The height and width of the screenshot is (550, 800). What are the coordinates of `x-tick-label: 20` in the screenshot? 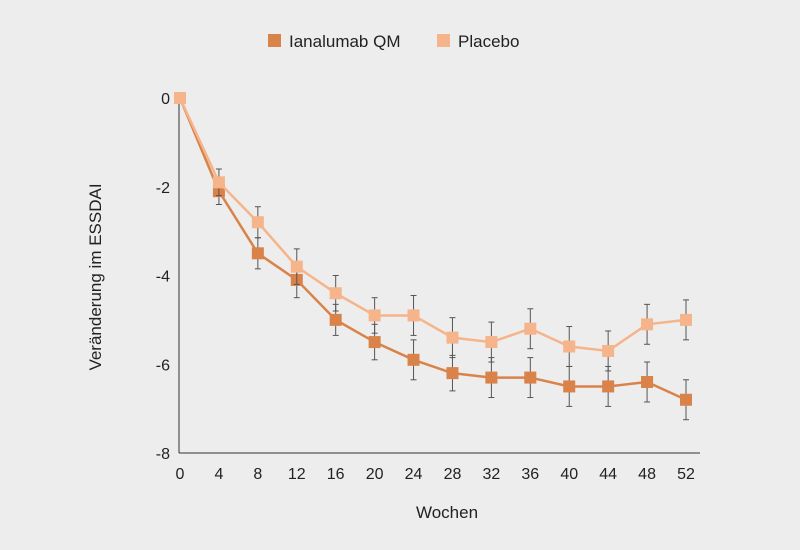 It's located at (375, 474).